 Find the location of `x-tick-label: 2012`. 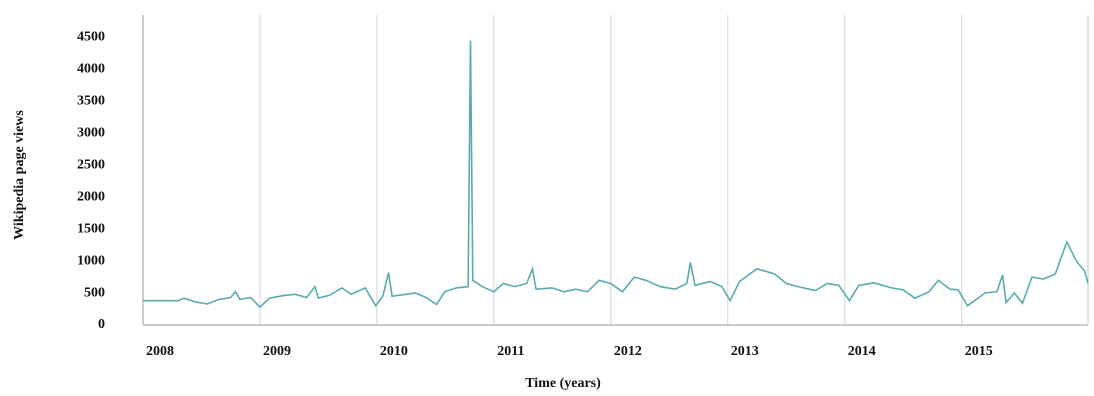

x-tick-label: 2012 is located at coordinates (628, 351).